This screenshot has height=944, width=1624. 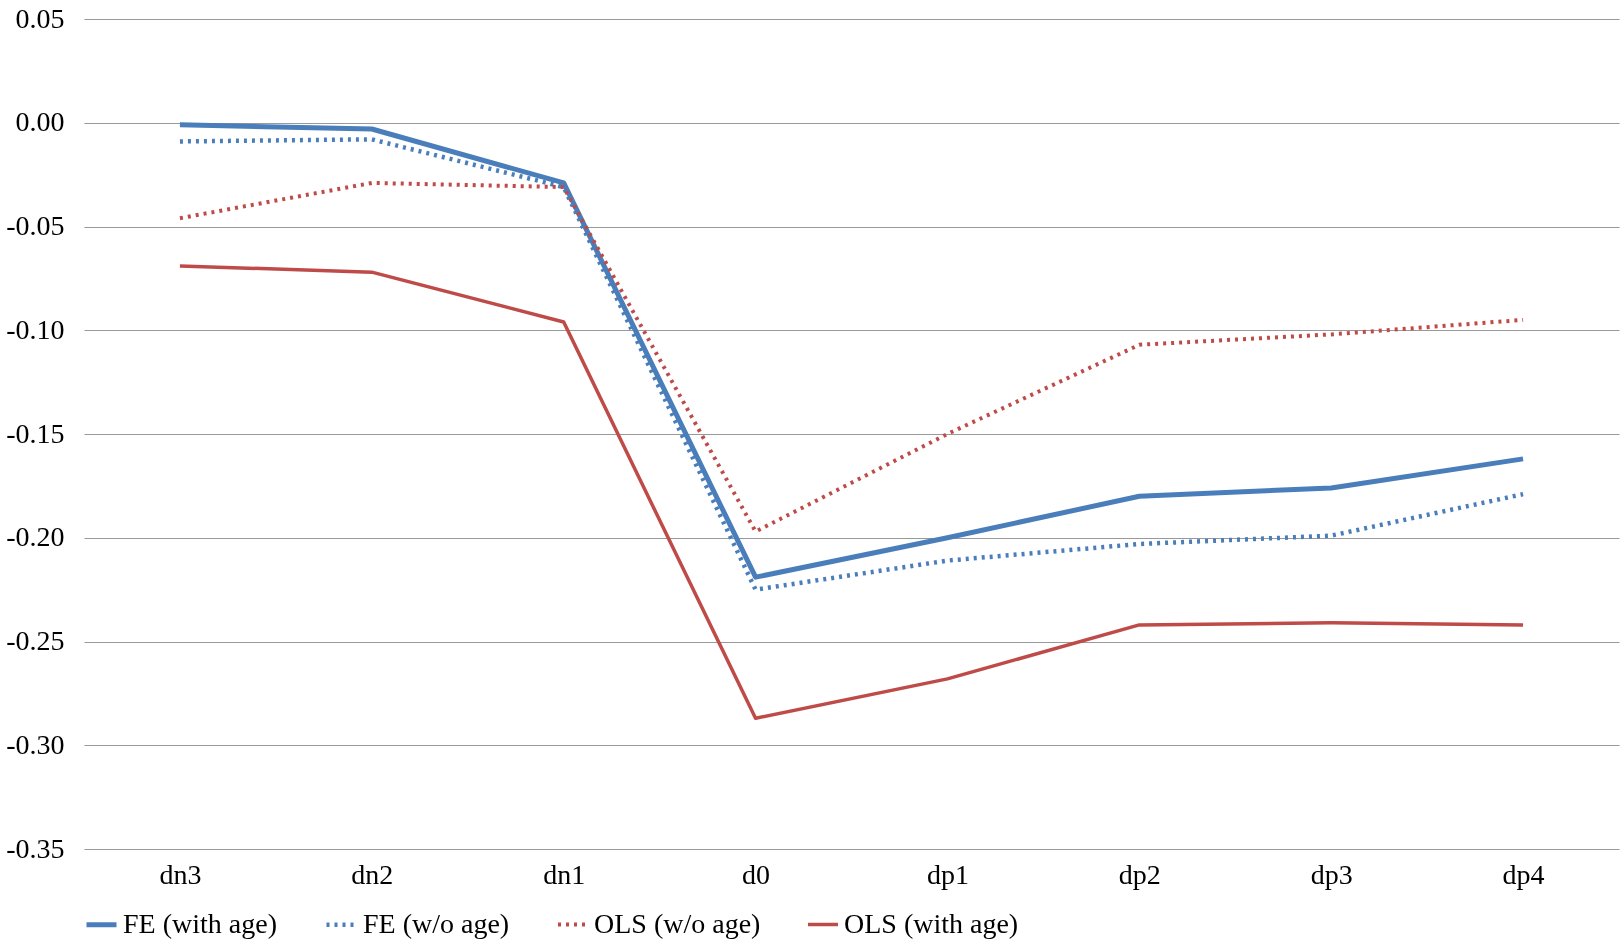 What do you see at coordinates (200, 923) in the screenshot?
I see `legend-label: FE (with age)` at bounding box center [200, 923].